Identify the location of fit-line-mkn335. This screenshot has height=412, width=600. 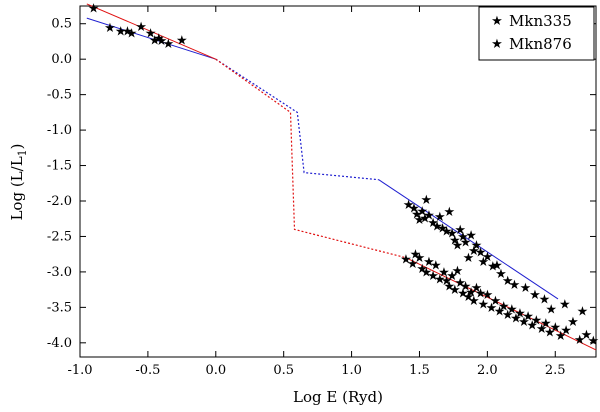
(151, 38).